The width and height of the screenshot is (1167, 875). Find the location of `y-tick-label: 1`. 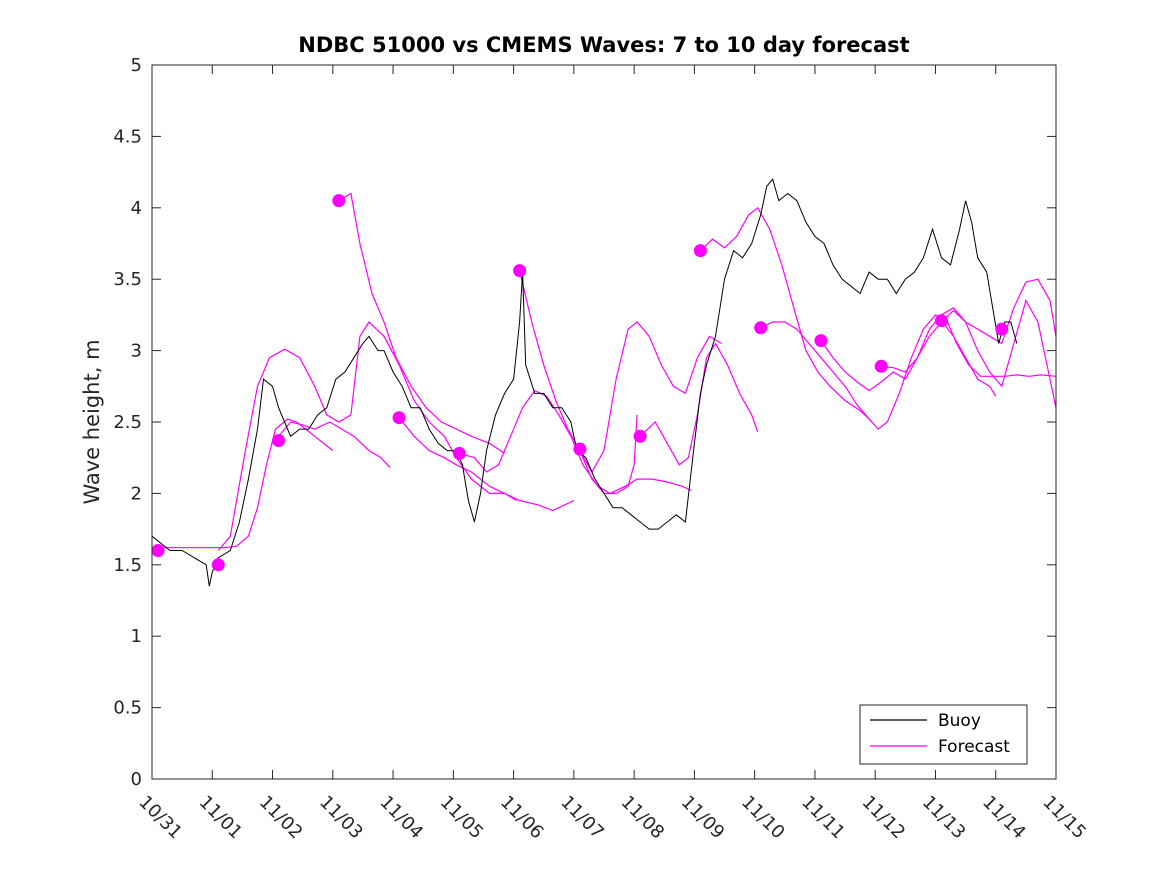

y-tick-label: 1 is located at coordinates (136, 636).